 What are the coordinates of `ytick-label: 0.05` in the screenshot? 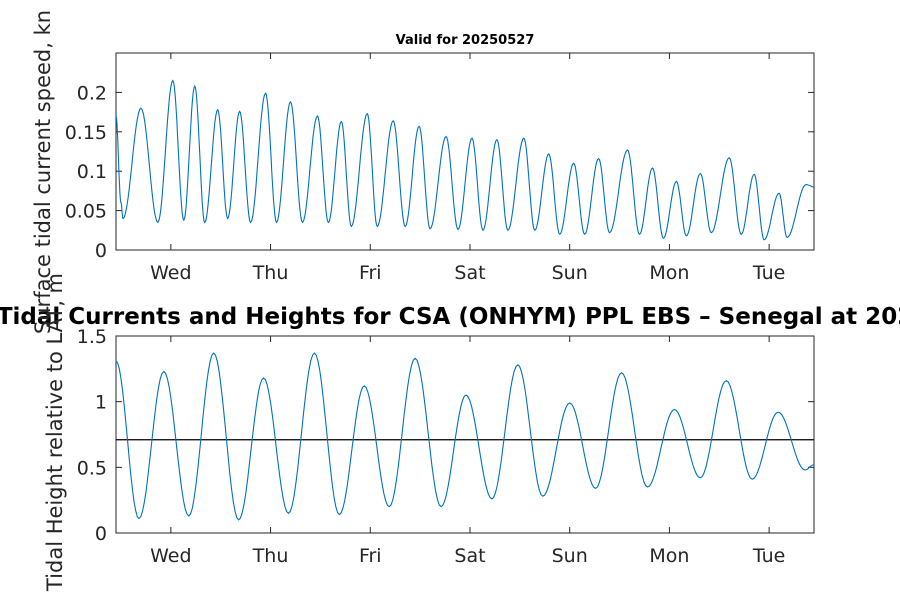 It's located at (86, 212).